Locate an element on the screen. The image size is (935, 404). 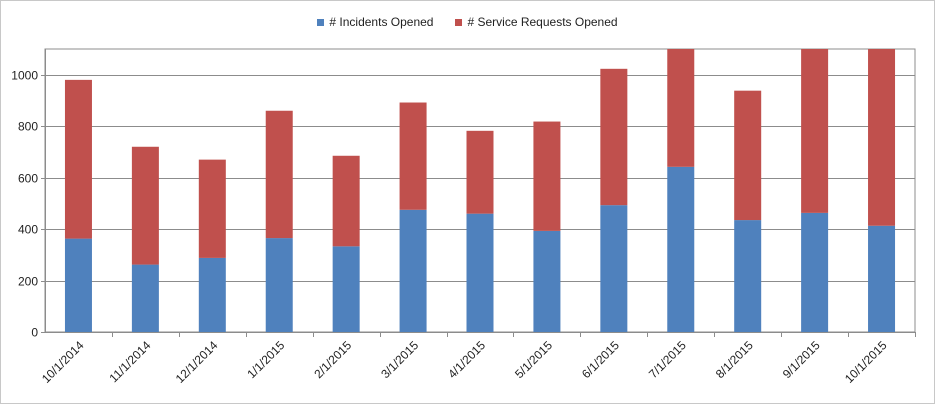
y-tick-label: 400 is located at coordinates (28, 230).